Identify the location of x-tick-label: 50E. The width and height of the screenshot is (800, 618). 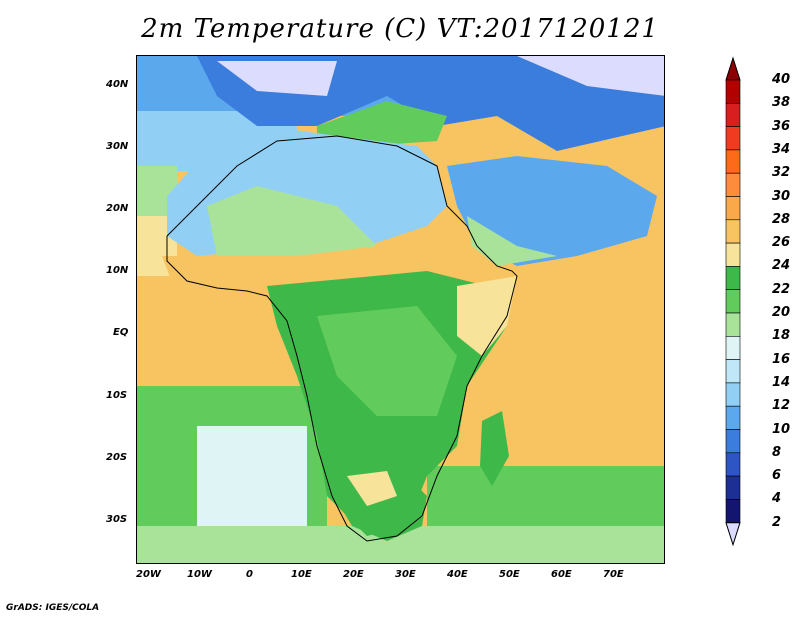
(509, 574).